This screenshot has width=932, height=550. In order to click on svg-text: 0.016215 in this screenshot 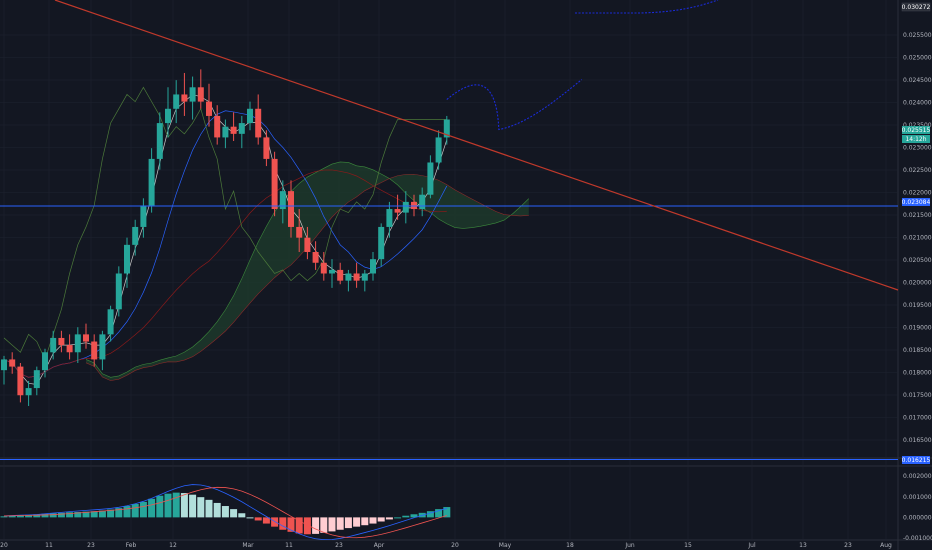, I will do `click(916, 460)`.